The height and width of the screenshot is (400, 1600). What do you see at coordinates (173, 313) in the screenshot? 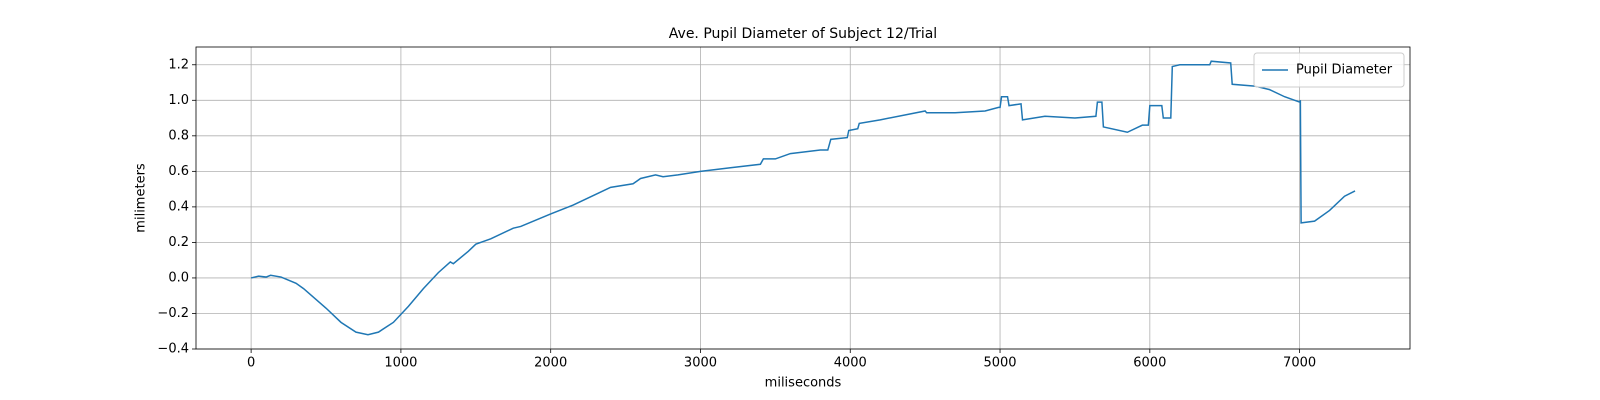
I see `y-tick-label: −0.2` at bounding box center [173, 313].